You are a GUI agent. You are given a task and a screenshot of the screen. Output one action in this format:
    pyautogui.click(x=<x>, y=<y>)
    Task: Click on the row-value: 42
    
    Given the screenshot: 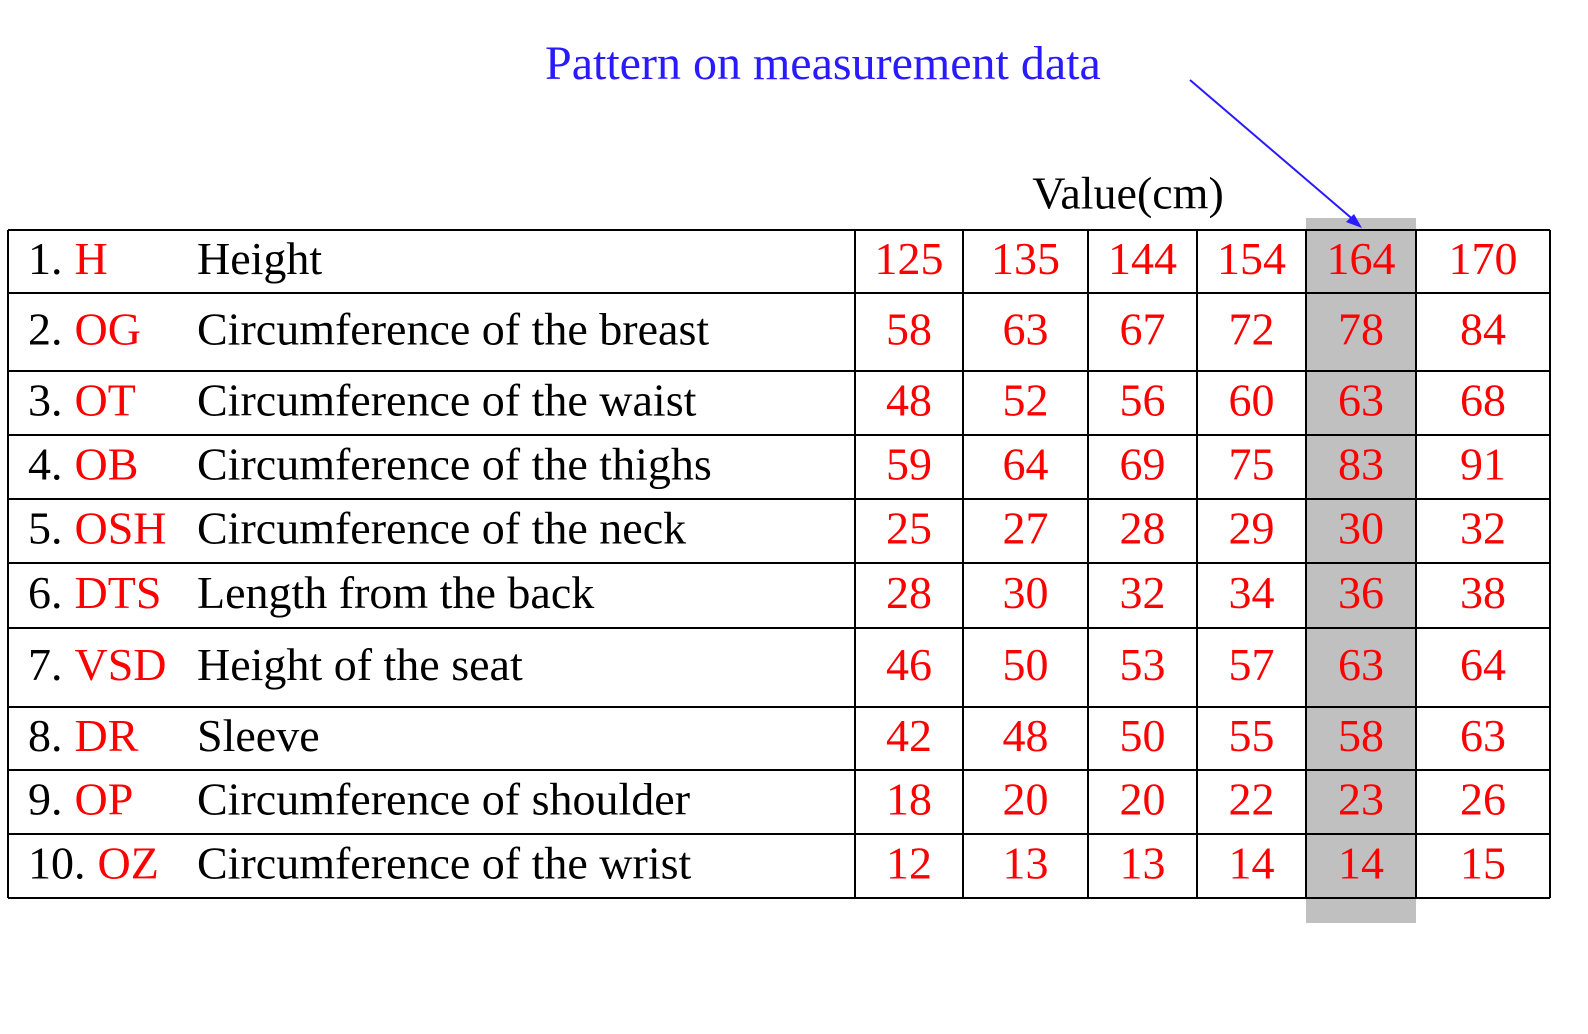 What is the action you would take?
    pyautogui.click(x=909, y=735)
    